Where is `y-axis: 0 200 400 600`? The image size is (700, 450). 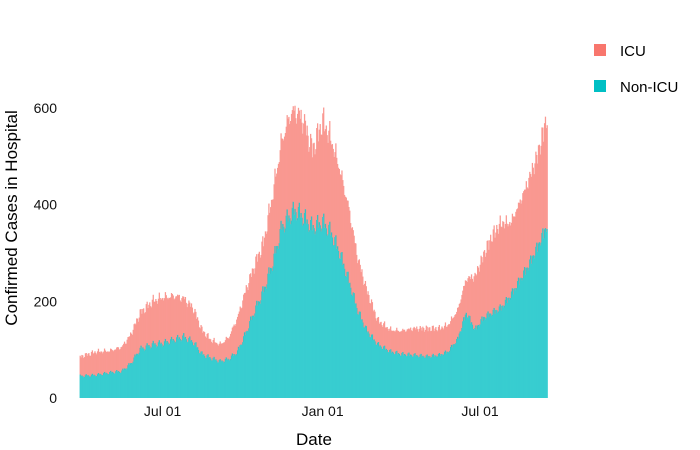
y-axis: 0 200 400 600 is located at coordinates (46, 253).